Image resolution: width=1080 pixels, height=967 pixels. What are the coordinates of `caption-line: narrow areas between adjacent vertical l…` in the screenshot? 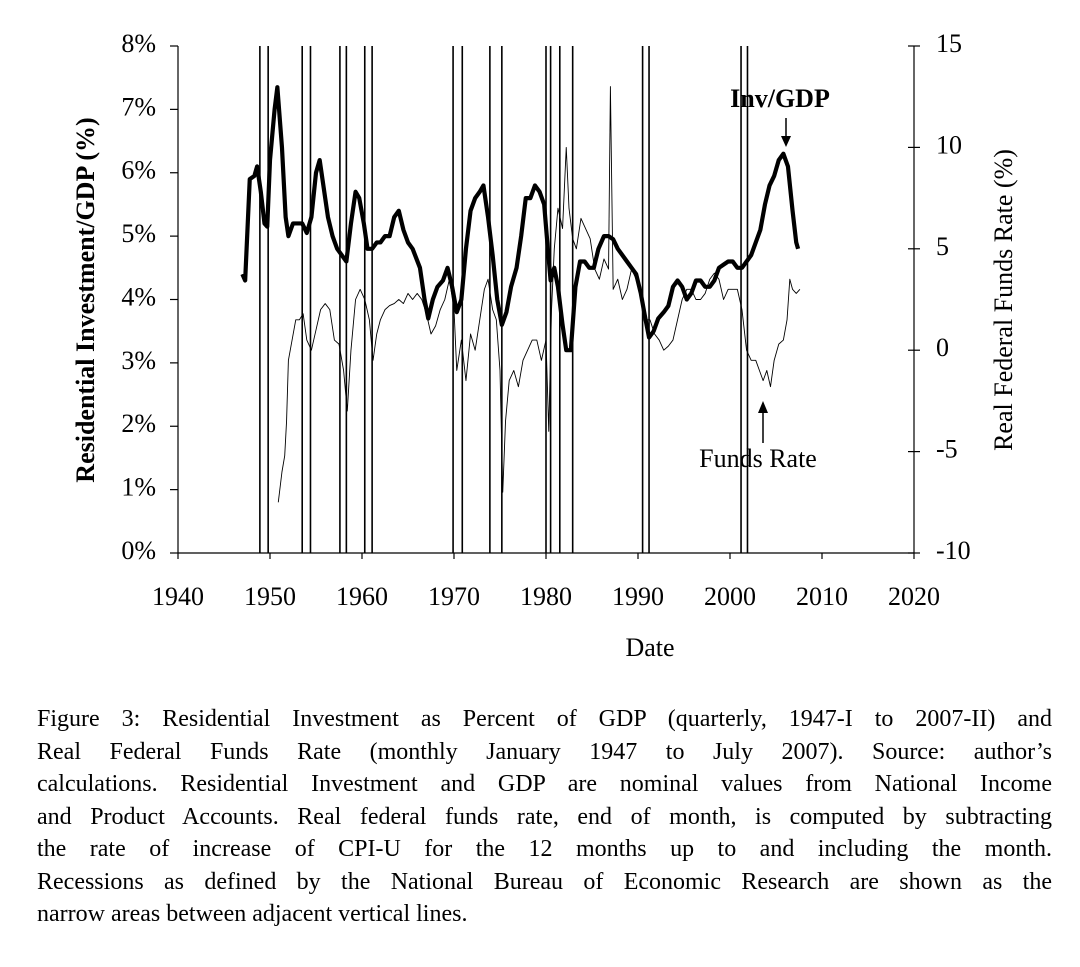 It's located at (252, 914).